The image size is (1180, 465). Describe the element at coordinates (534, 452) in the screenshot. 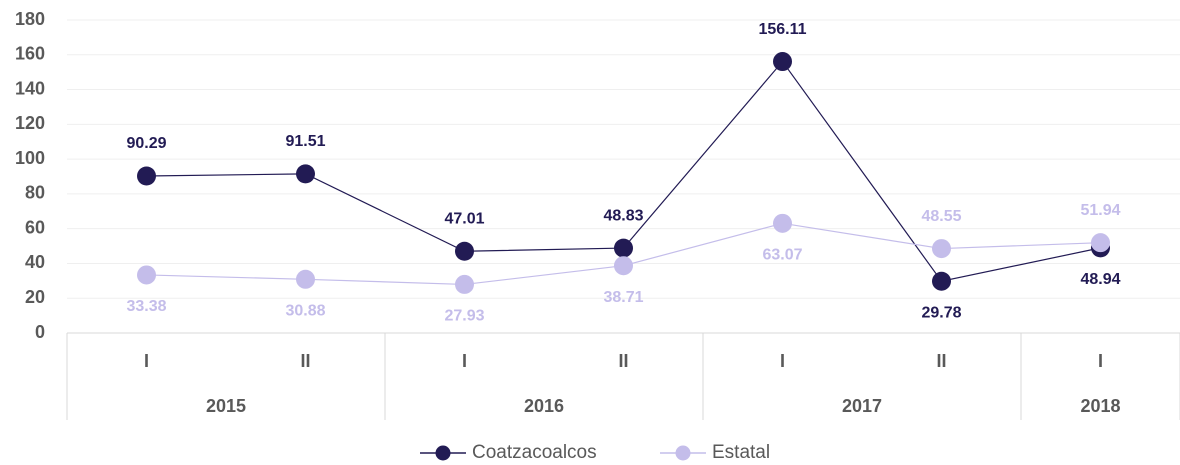

I see `legend-label: Coatzacoalcos` at that location.